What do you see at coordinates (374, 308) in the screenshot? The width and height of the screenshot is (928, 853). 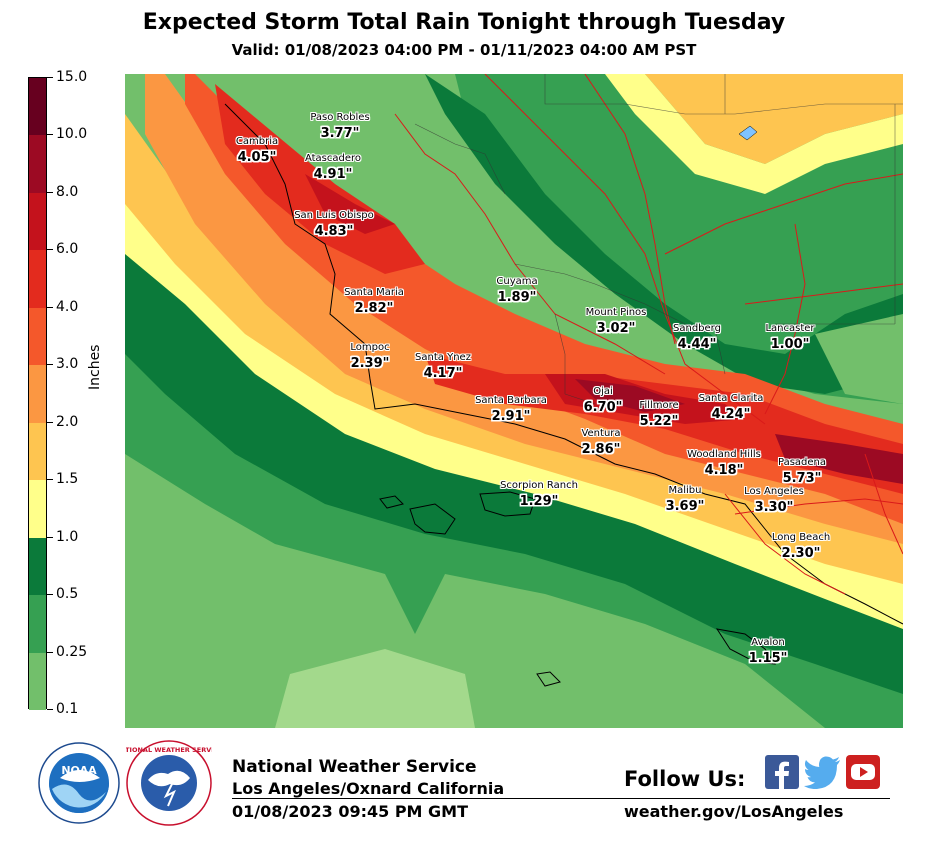 I see `city-rain-total: 2.82"` at bounding box center [374, 308].